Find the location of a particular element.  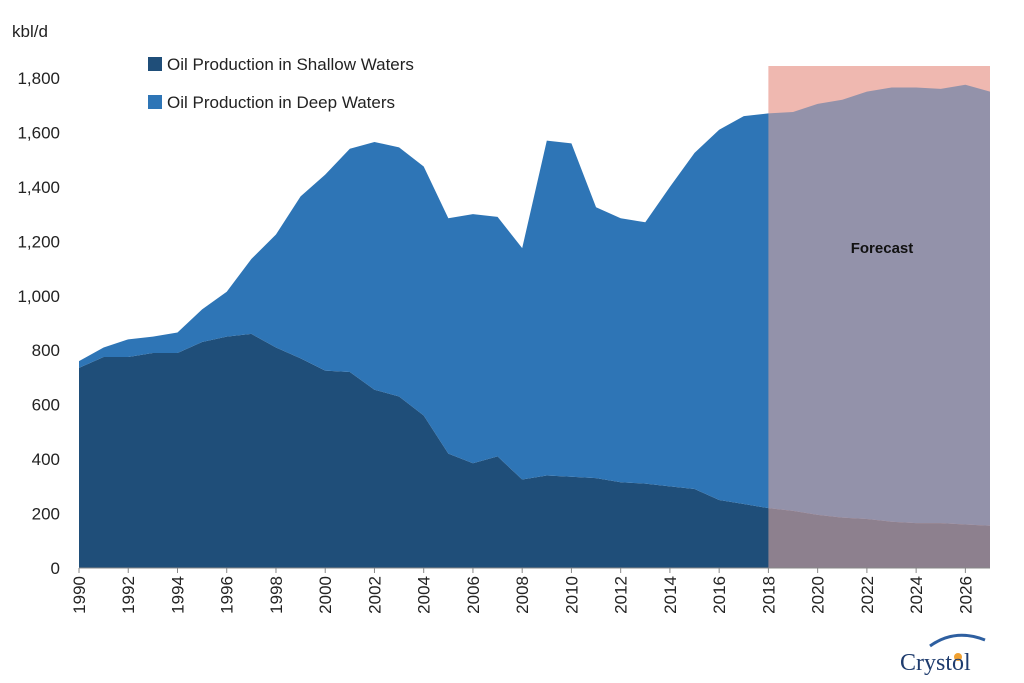

y-tick-label: 1,600 is located at coordinates (38, 132).